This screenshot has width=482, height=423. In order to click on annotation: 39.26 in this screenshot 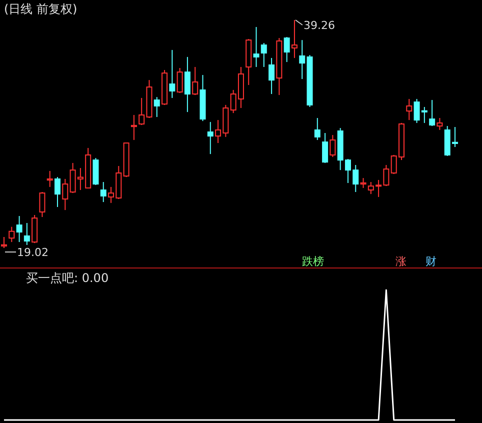, I will do `click(319, 25)`.